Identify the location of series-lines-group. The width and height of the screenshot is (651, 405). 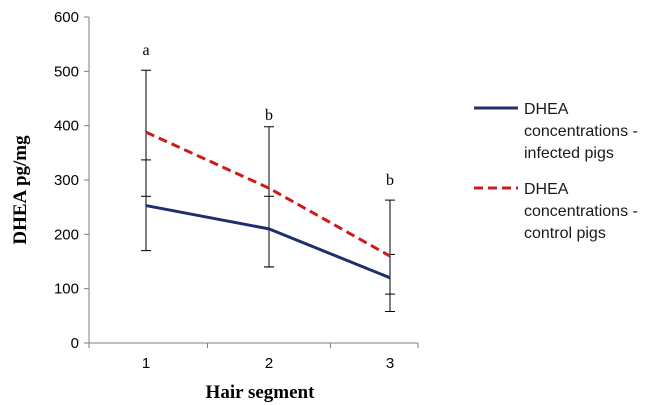
(268, 205).